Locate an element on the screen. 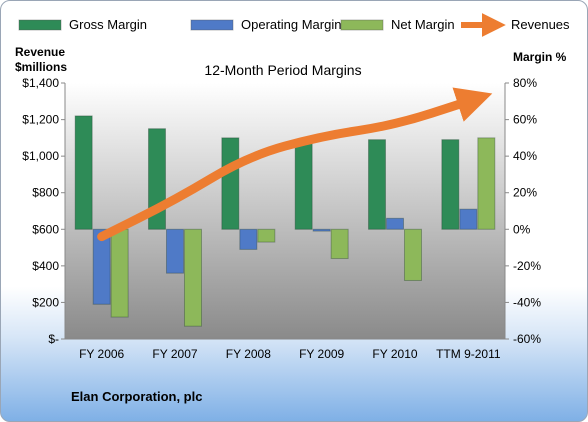 The image size is (588, 422). left-tick-label: $800 is located at coordinates (45, 193).